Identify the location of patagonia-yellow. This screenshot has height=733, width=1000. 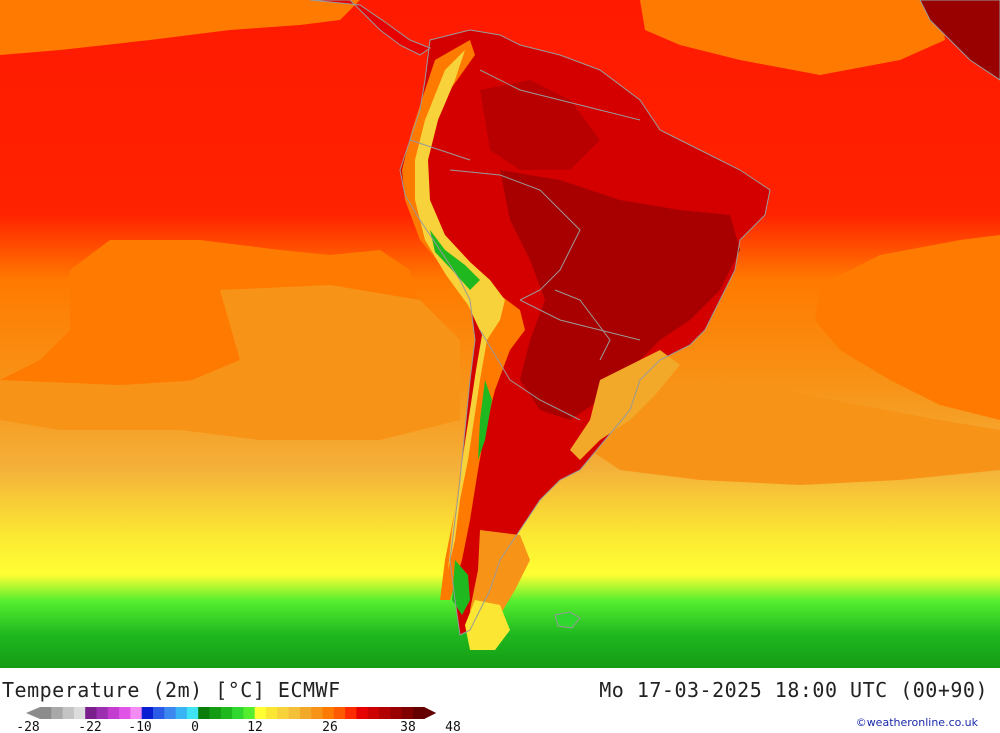
(487, 625).